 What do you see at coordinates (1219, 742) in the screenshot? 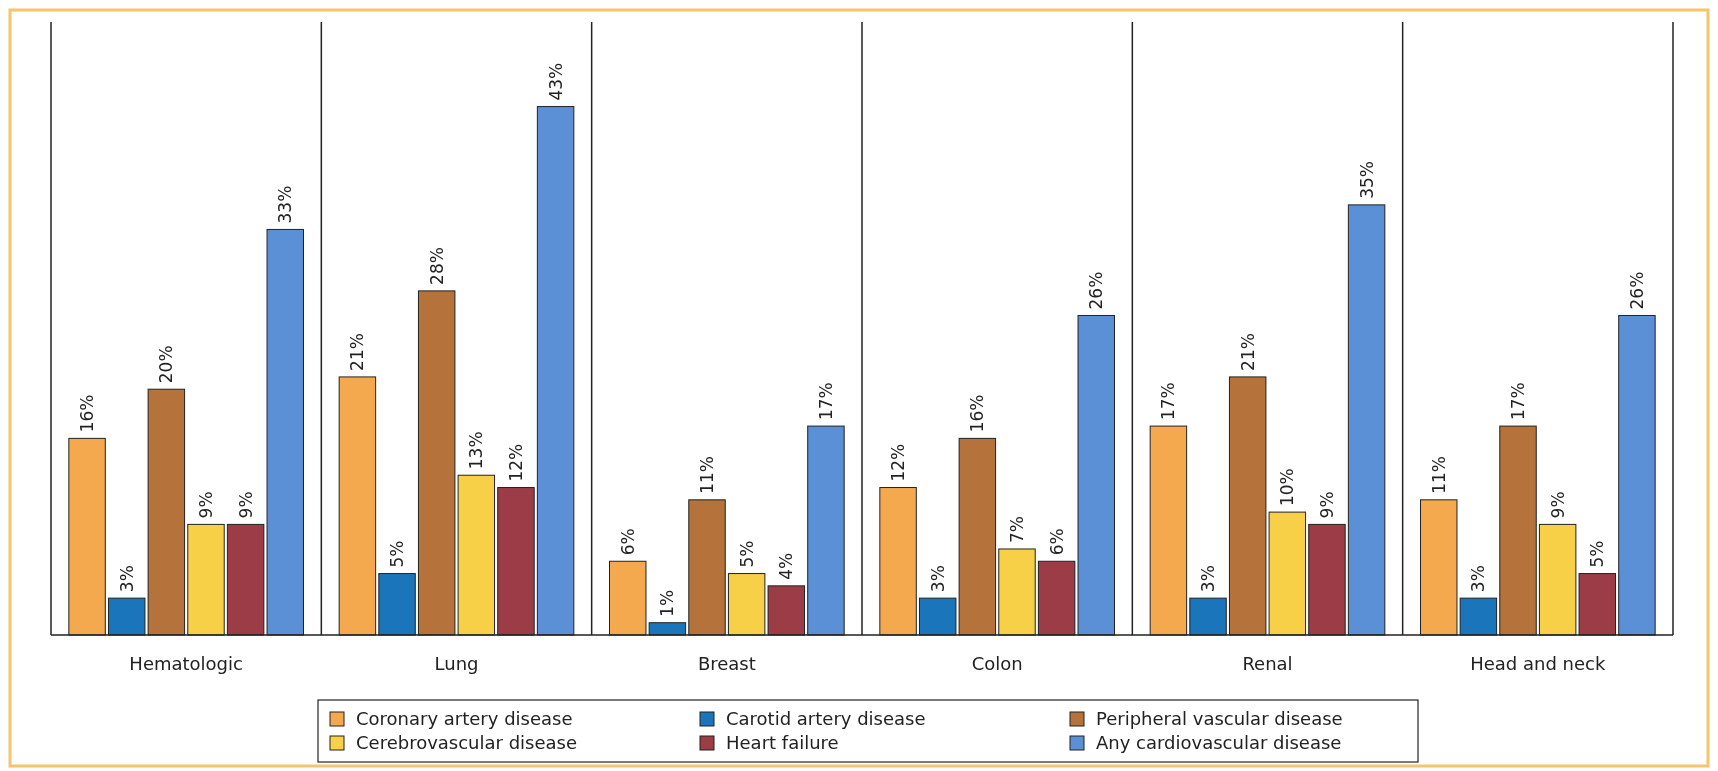
I see `legend-label: Any cardiovascular disease` at bounding box center [1219, 742].